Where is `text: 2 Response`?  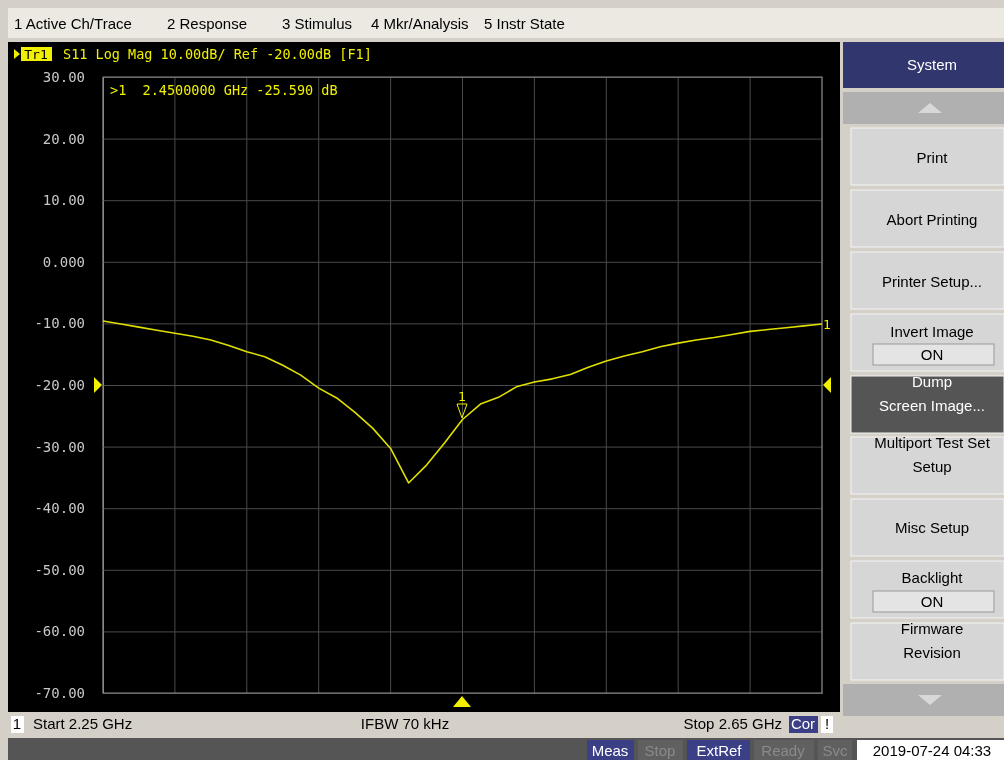
text: 2 Response is located at coordinates (207, 23).